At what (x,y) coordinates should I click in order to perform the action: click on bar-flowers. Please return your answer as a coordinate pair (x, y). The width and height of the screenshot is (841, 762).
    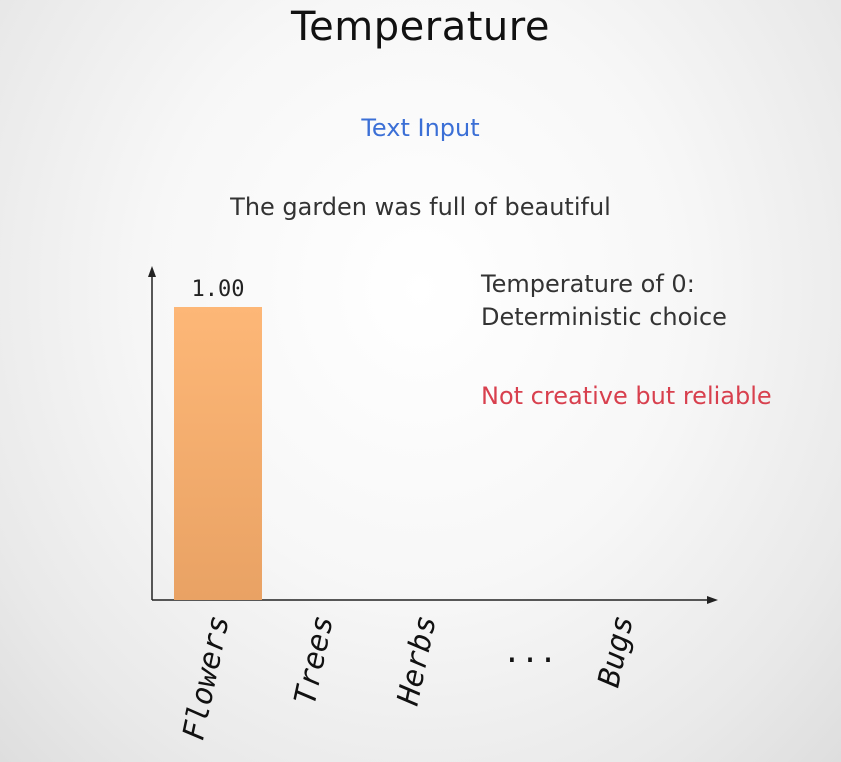
    Looking at the image, I should click on (218, 453).